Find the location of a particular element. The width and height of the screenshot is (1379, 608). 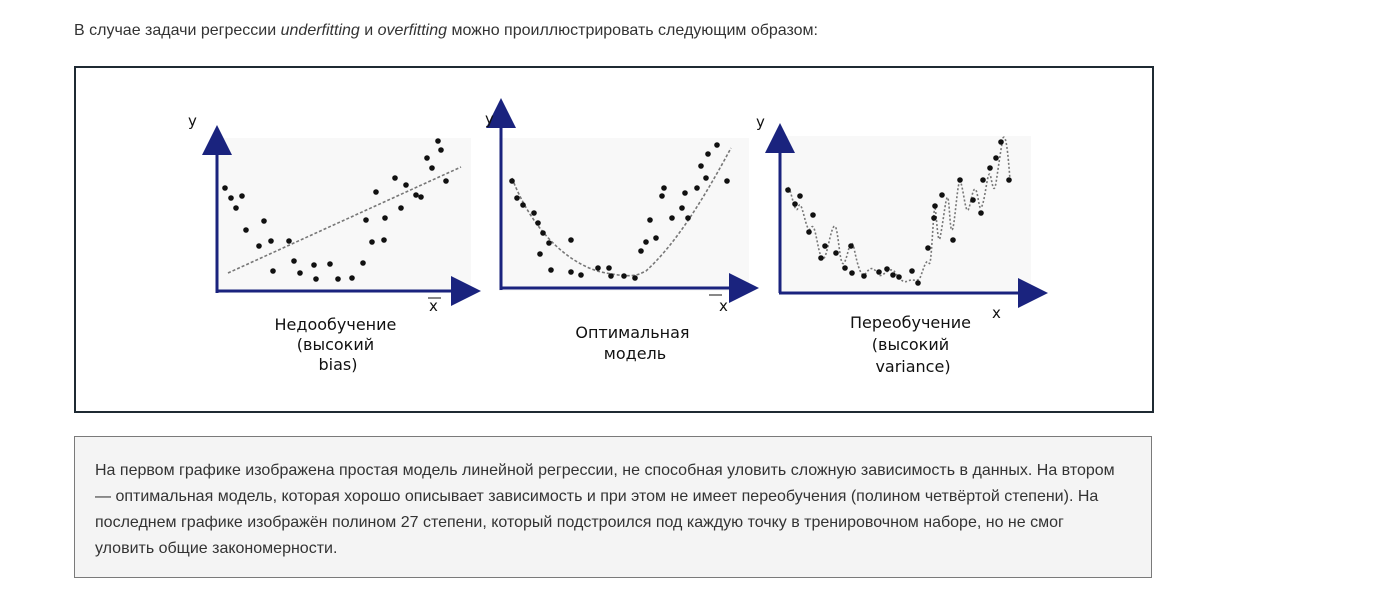

term-underfitting: underfitting is located at coordinates (320, 30).